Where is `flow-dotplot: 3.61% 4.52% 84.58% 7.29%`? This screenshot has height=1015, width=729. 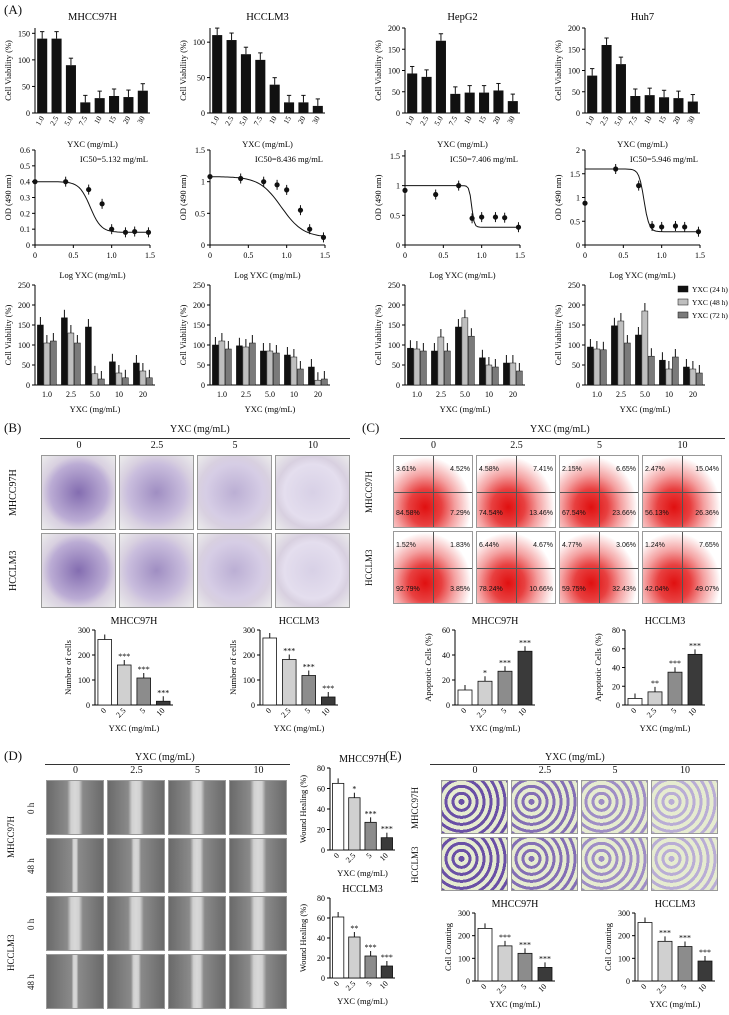
flow-dotplot: 3.61% 4.52% 84.58% 7.29% is located at coordinates (433, 491).